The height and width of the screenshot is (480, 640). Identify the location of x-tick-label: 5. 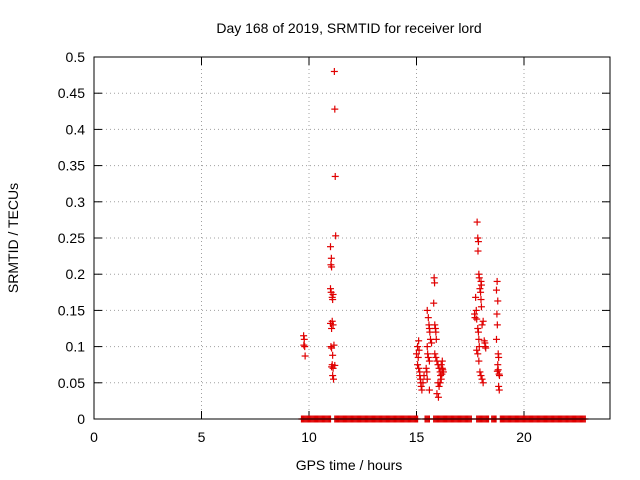
(202, 437).